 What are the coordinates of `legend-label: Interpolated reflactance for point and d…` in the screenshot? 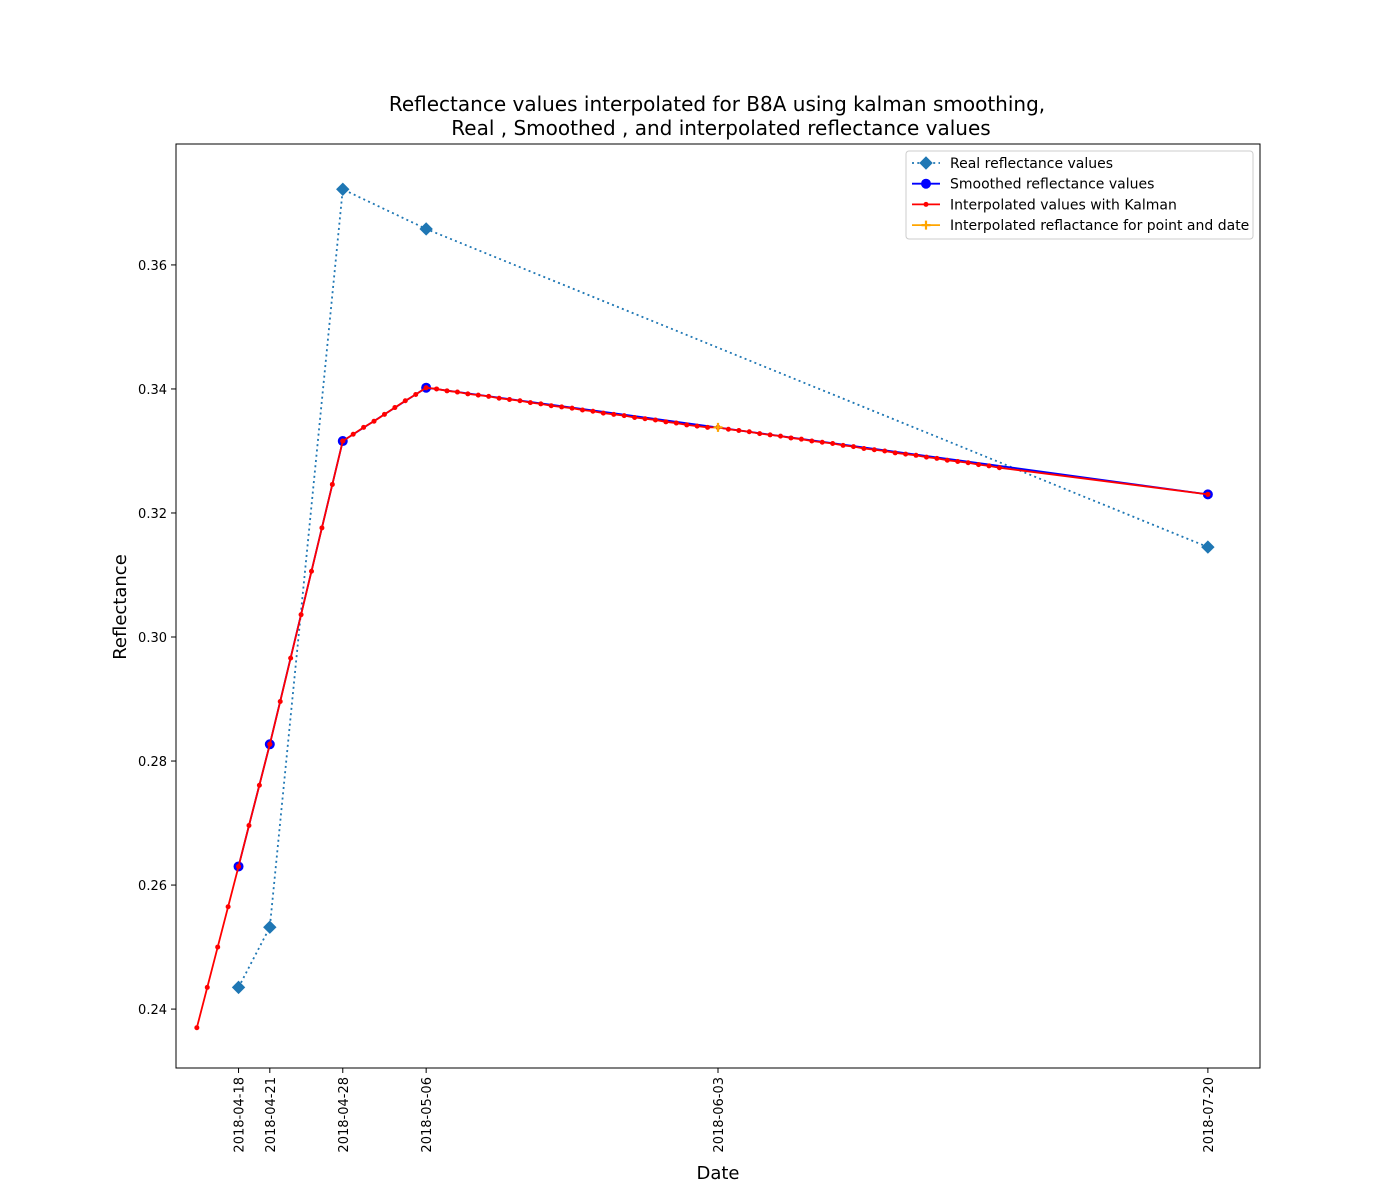 It's located at (1099, 226).